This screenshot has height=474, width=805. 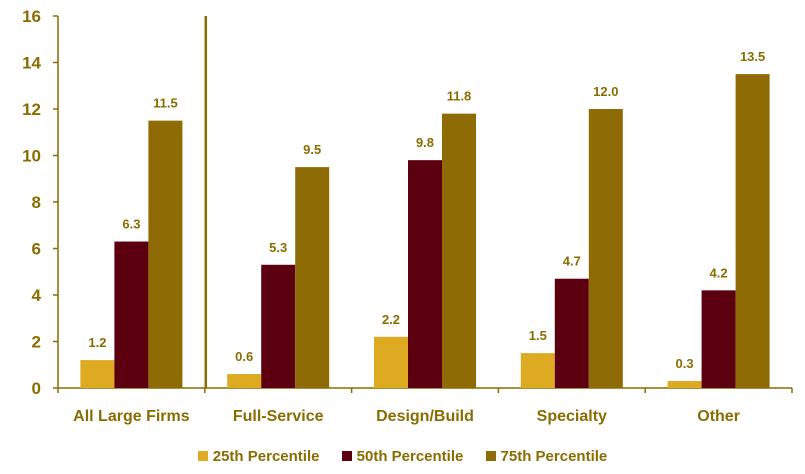 What do you see at coordinates (278, 247) in the screenshot?
I see `data-label: 5.3` at bounding box center [278, 247].